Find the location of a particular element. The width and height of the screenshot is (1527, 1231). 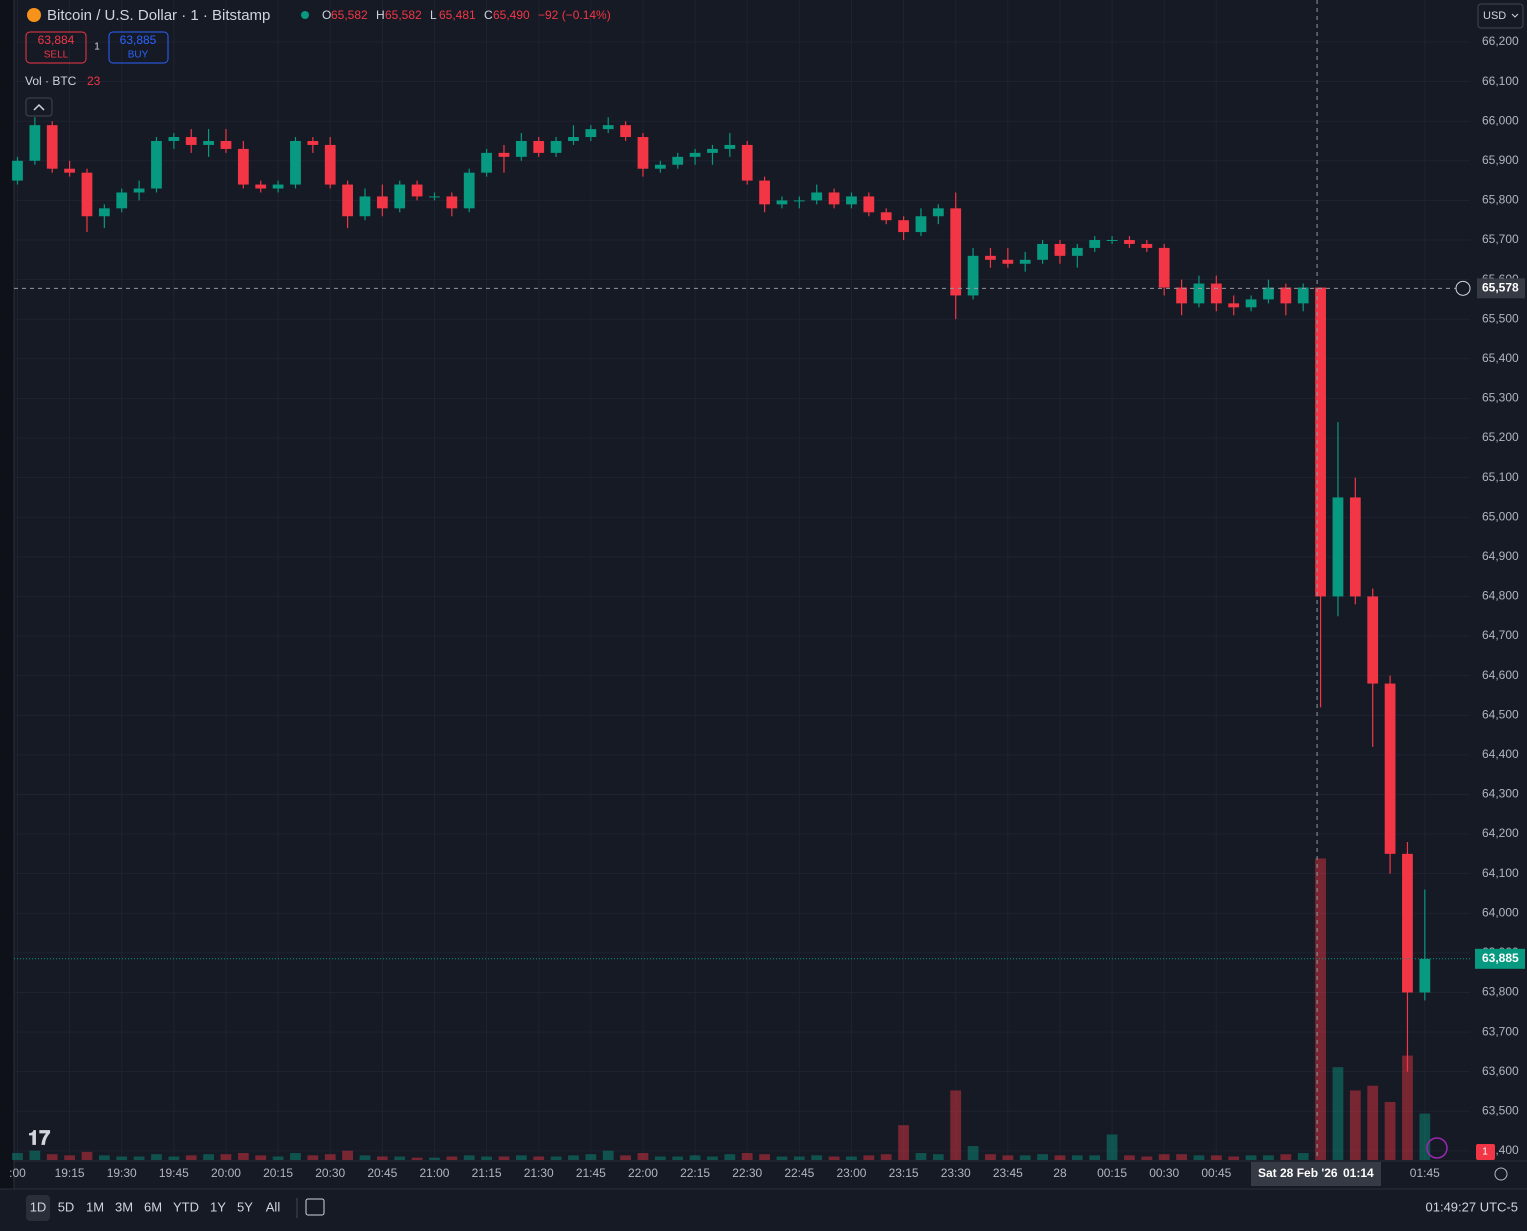

range-button: 1D is located at coordinates (38, 1206).